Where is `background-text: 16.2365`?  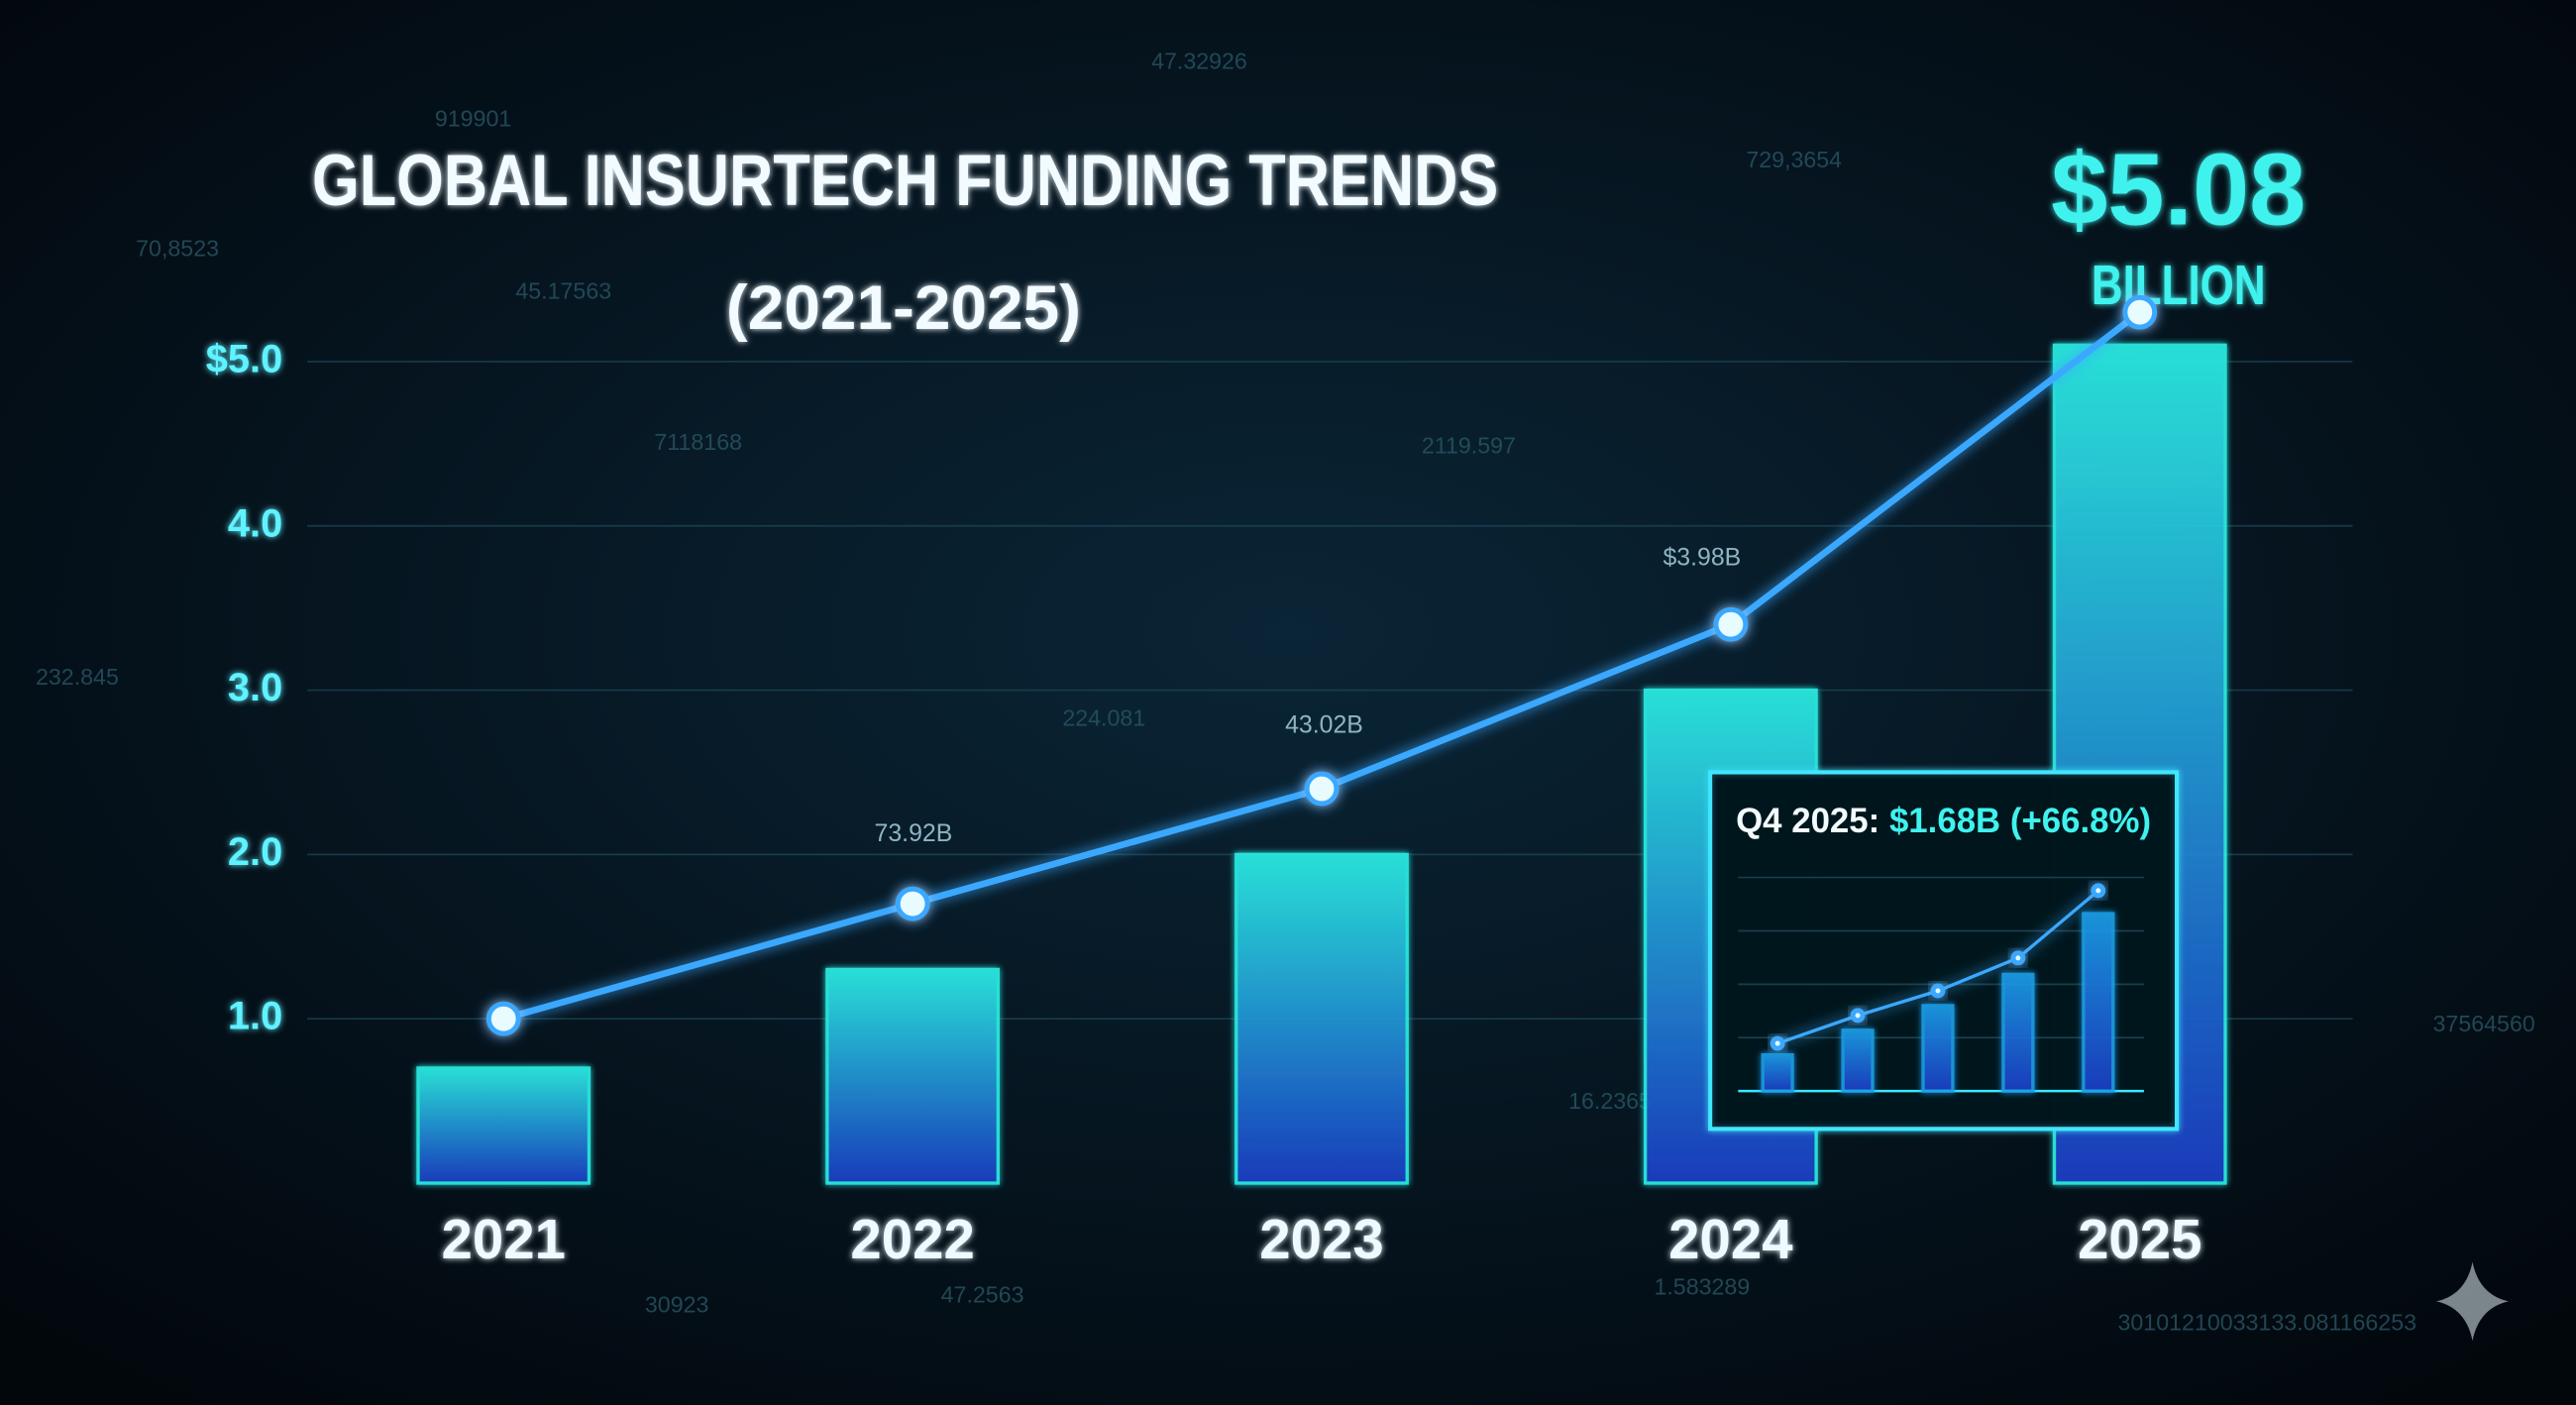
background-text: 16.2365 is located at coordinates (1610, 1101).